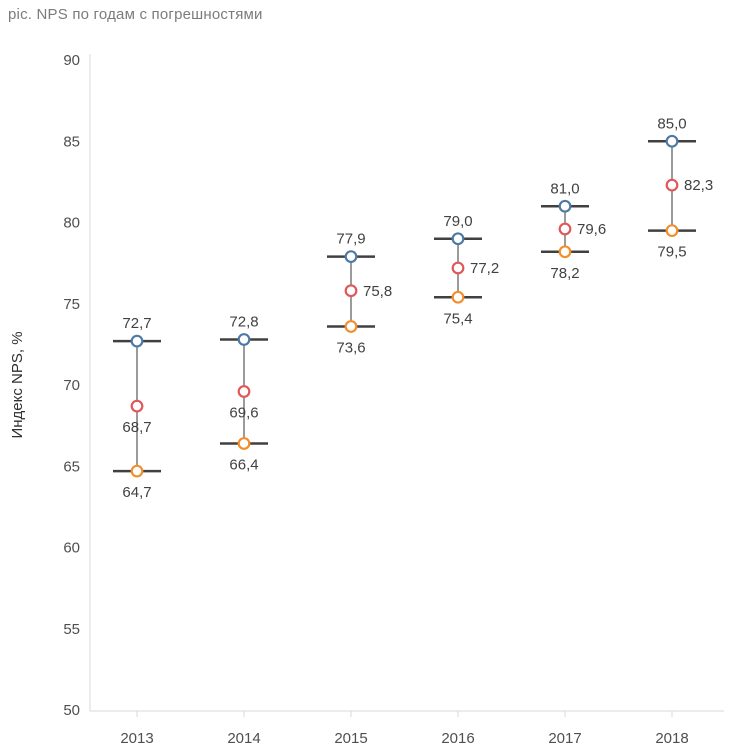 The width and height of the screenshot is (729, 755). What do you see at coordinates (135, 14) in the screenshot?
I see `chart-title: pic. NPS по годам с погрешностями` at bounding box center [135, 14].